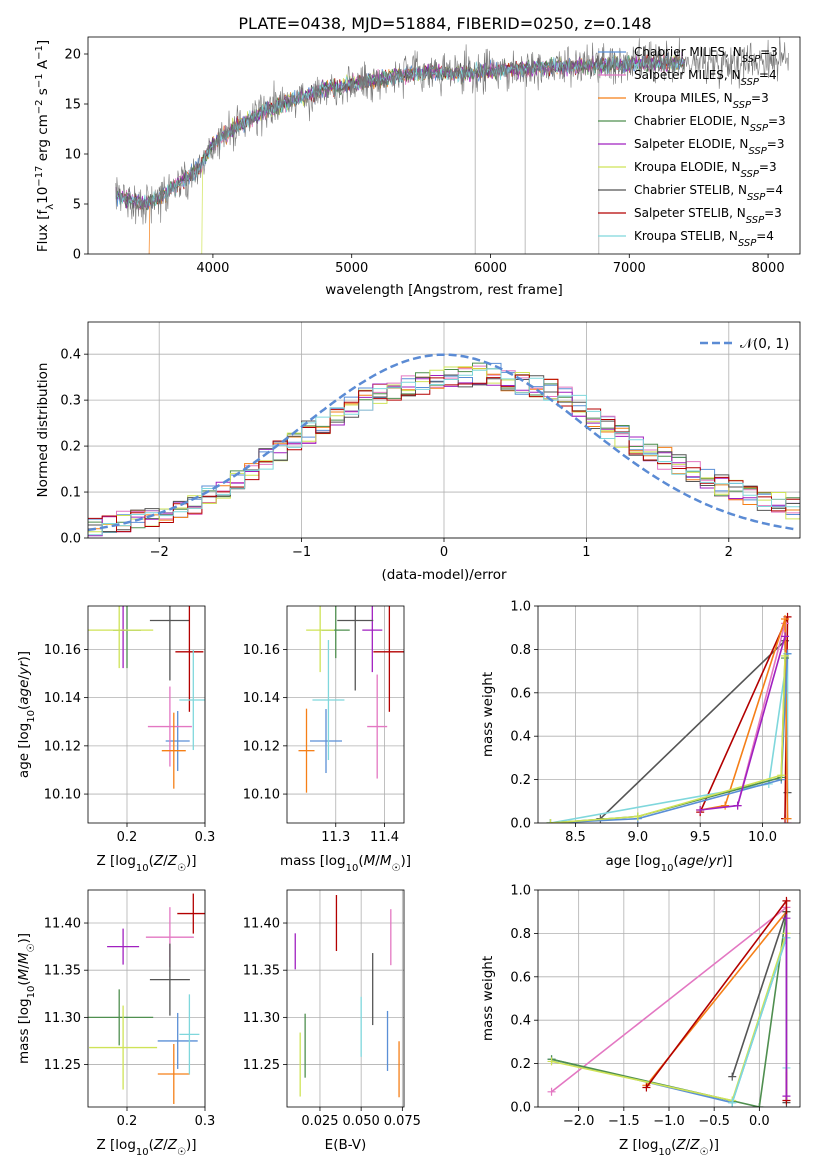 The image size is (819, 1174). I want to click on label-part: Chabrier ELODIE, N, so click(692, 121).